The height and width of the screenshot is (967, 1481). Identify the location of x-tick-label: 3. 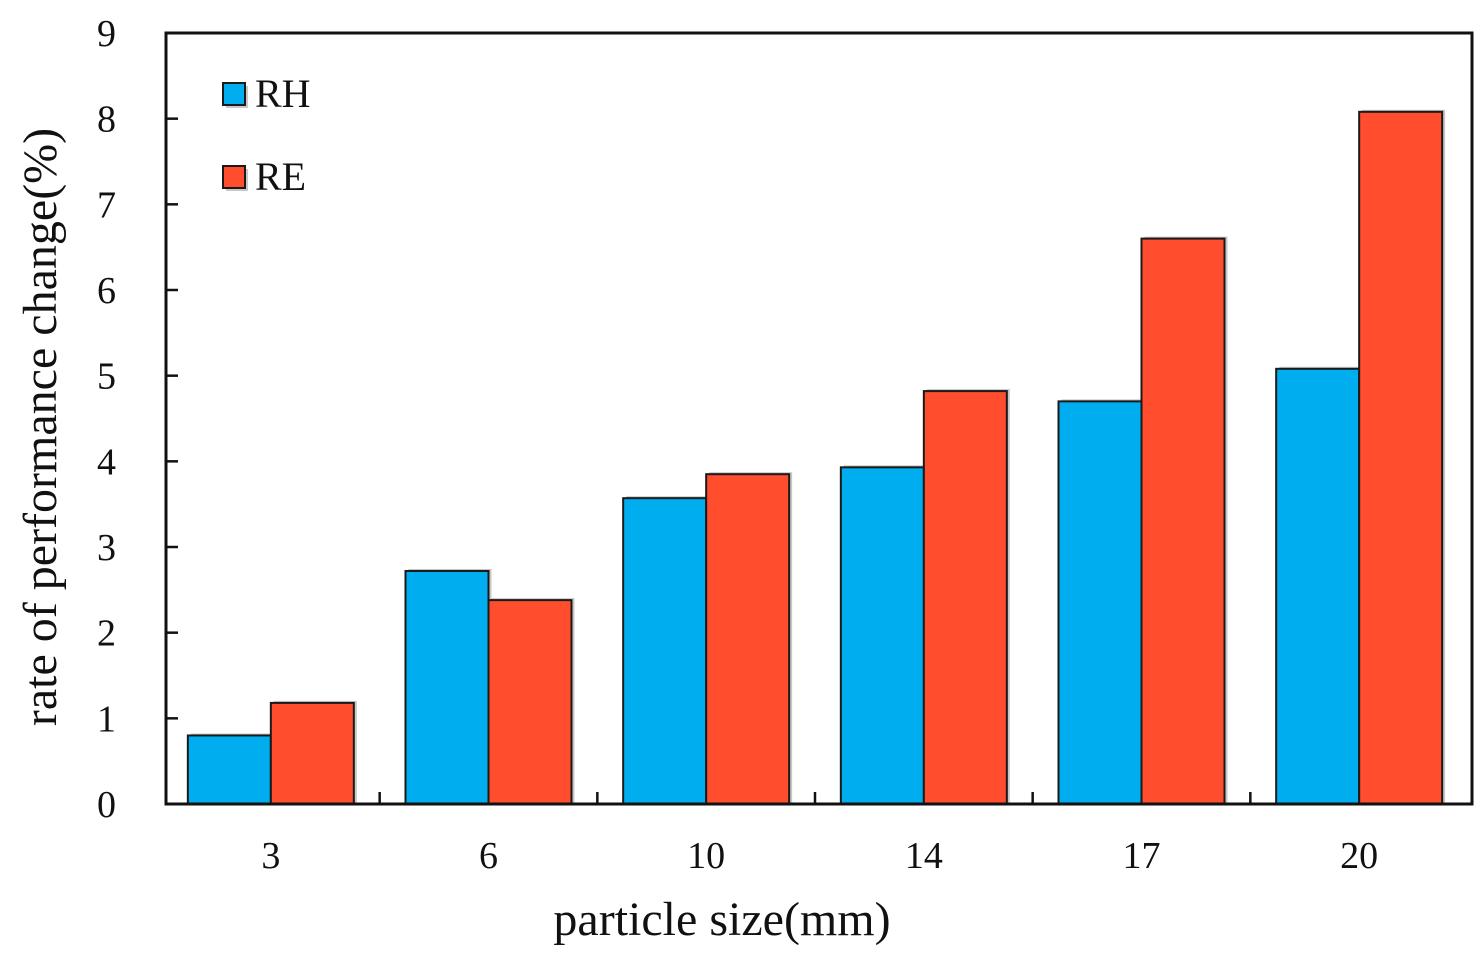
(270, 856).